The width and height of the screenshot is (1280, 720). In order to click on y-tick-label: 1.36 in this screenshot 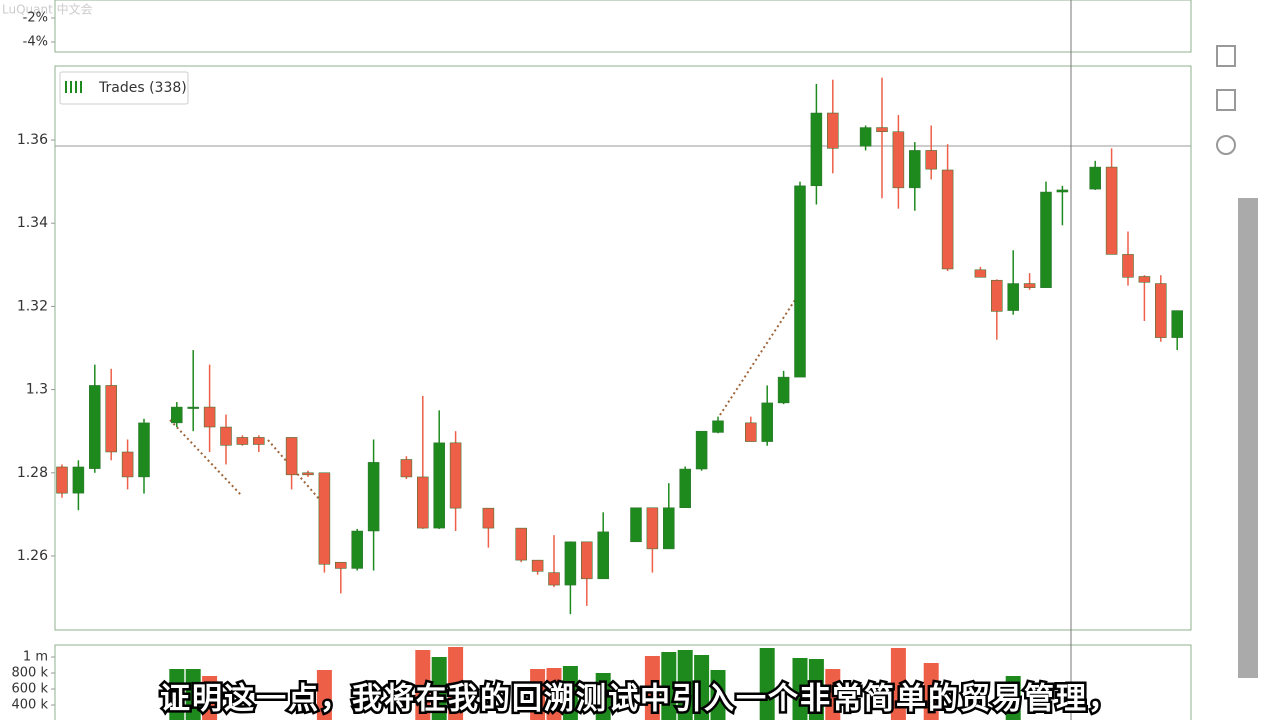, I will do `click(32, 140)`.